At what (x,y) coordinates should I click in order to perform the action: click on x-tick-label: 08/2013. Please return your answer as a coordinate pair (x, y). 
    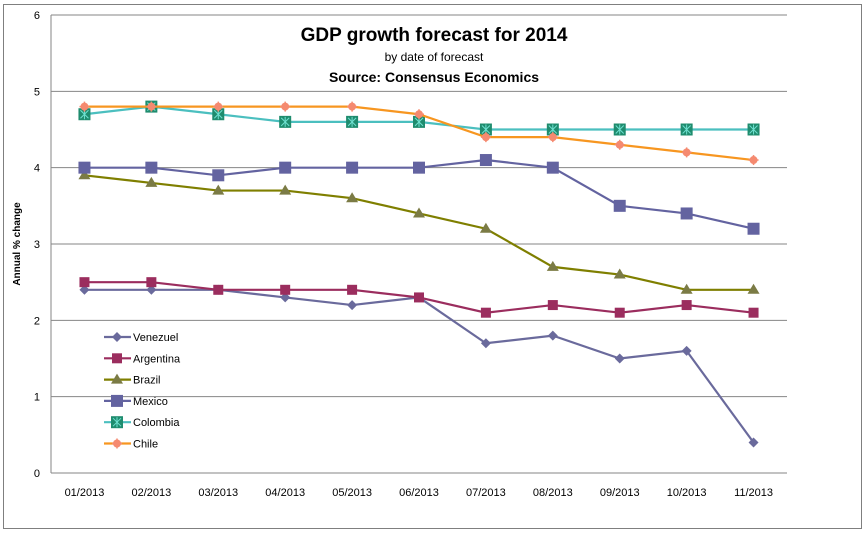
    Looking at the image, I should click on (553, 493).